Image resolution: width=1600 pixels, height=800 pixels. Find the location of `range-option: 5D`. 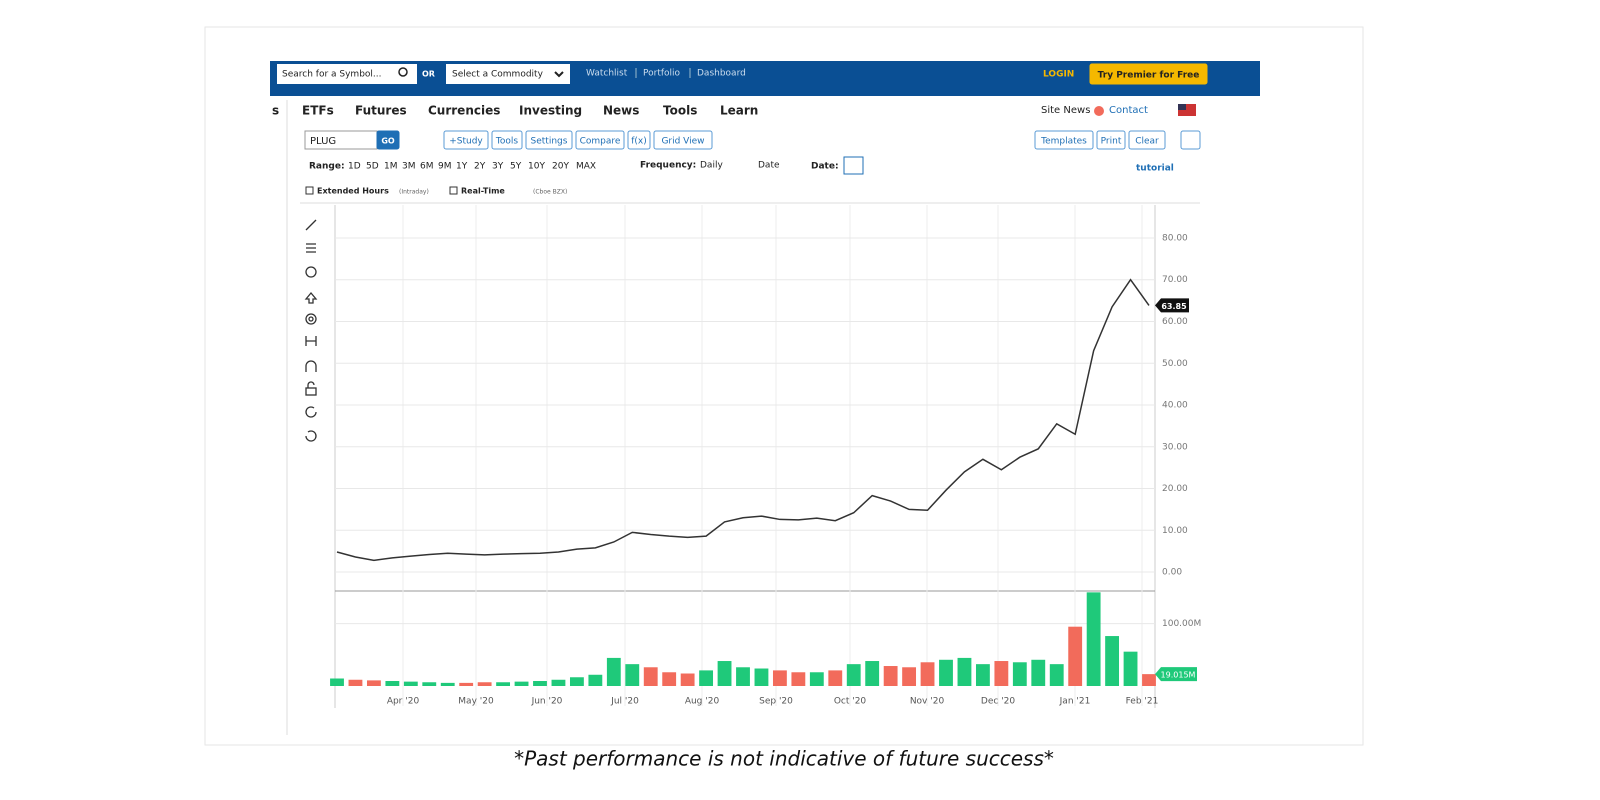

range-option: 5D is located at coordinates (372, 167).